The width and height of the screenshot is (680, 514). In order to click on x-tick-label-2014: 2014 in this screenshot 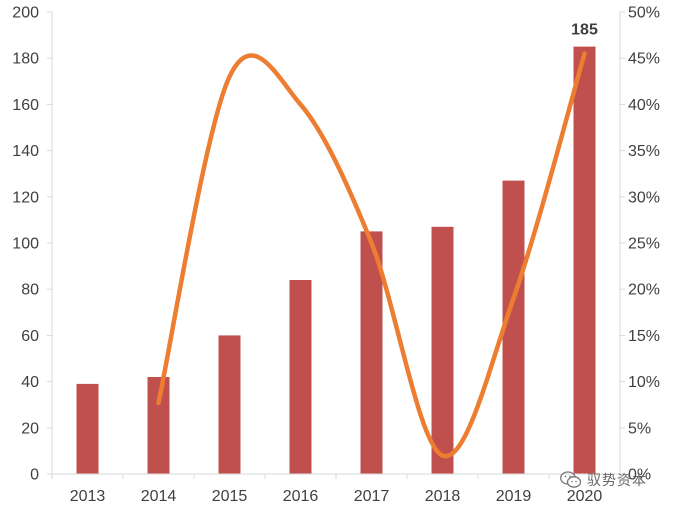, I will do `click(159, 496)`.